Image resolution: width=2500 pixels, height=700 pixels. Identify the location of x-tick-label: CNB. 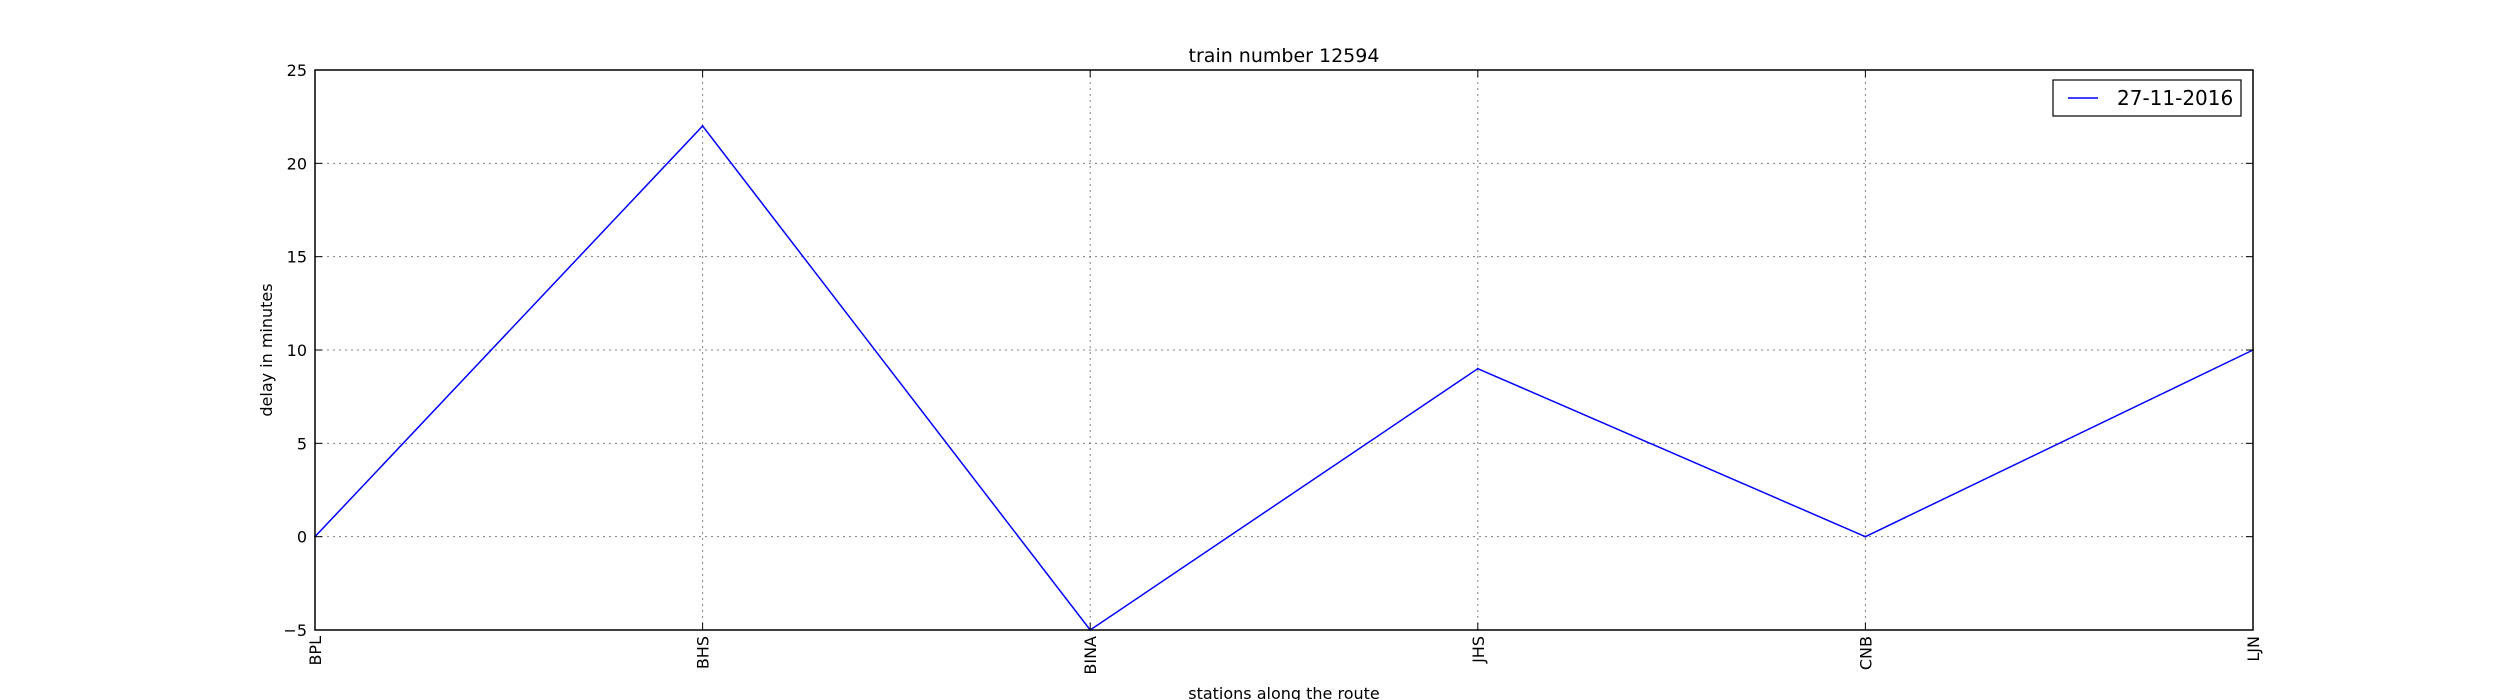
(1865, 653).